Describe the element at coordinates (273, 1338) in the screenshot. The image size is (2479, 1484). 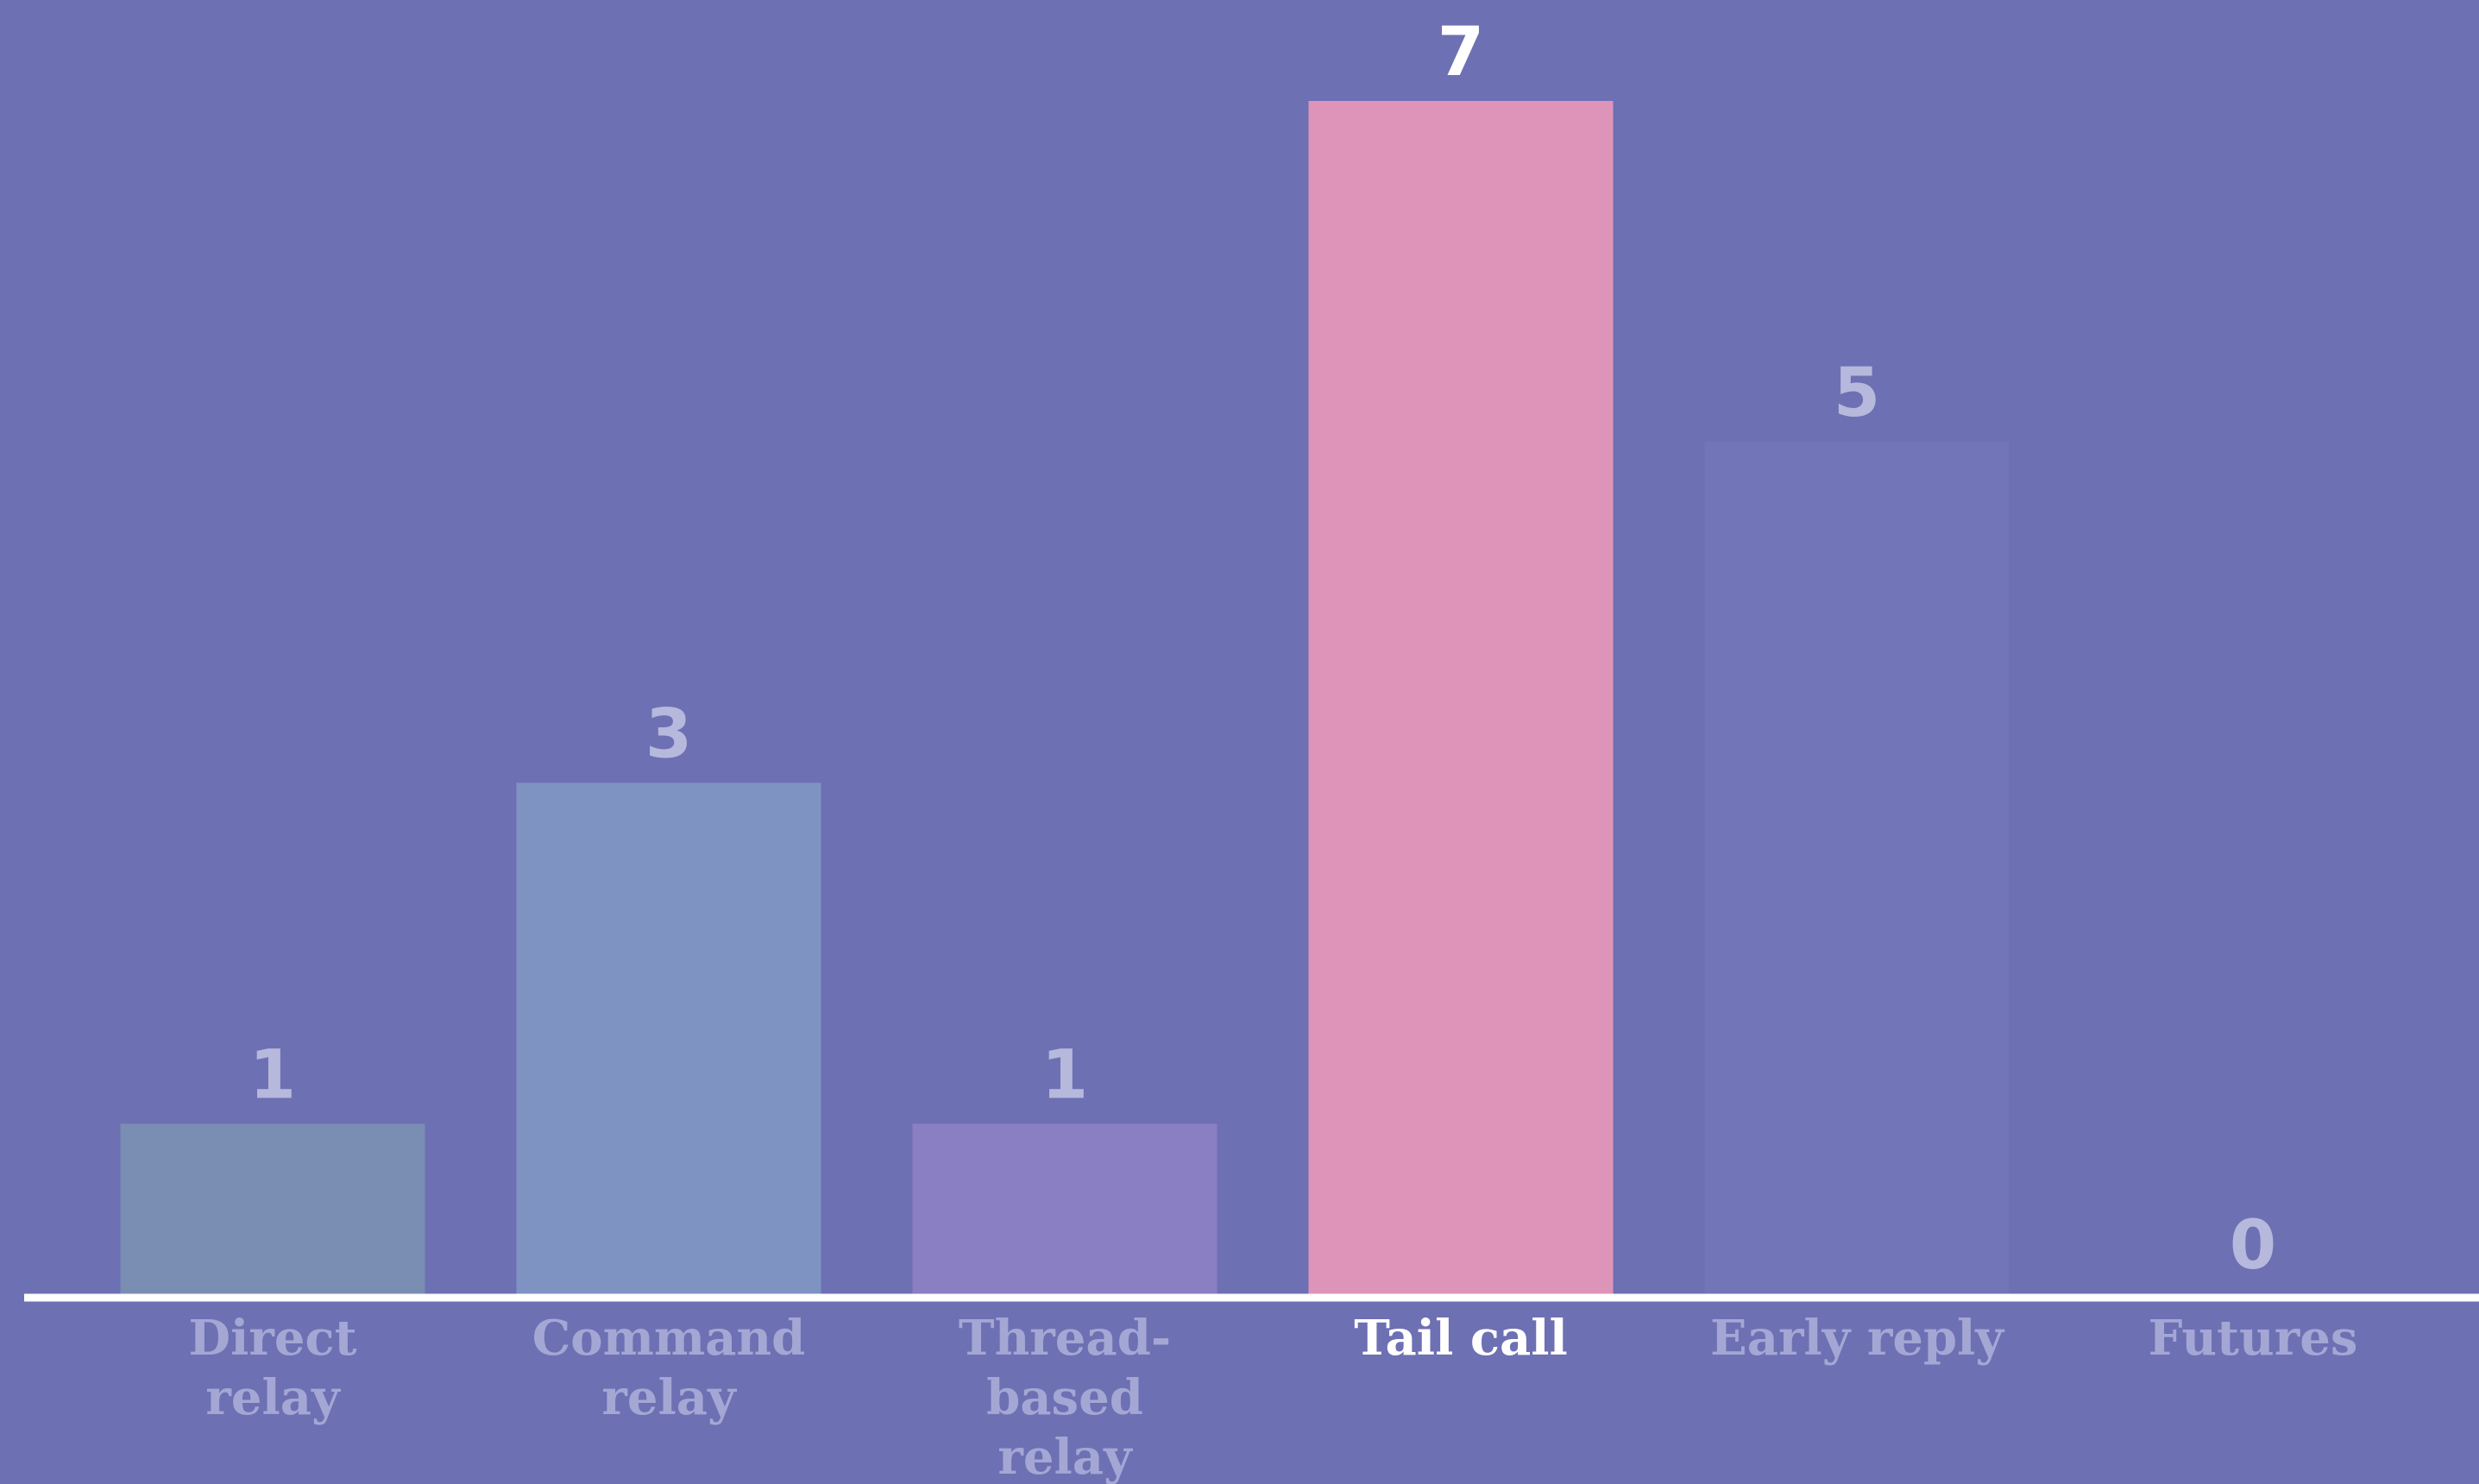
I see `category-label-line: Direct` at that location.